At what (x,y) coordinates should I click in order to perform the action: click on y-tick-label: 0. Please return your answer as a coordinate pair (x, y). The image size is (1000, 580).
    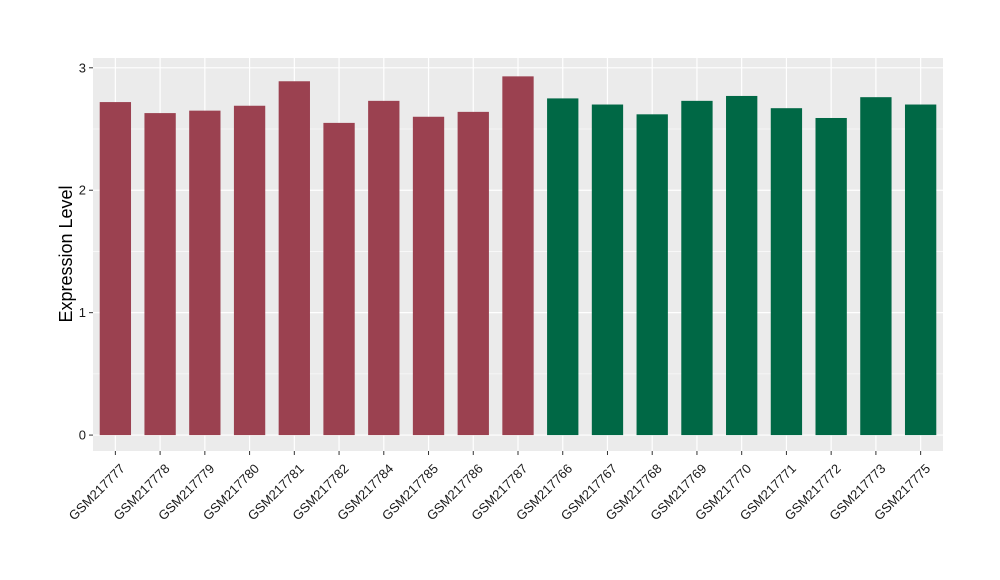
    Looking at the image, I should click on (82, 435).